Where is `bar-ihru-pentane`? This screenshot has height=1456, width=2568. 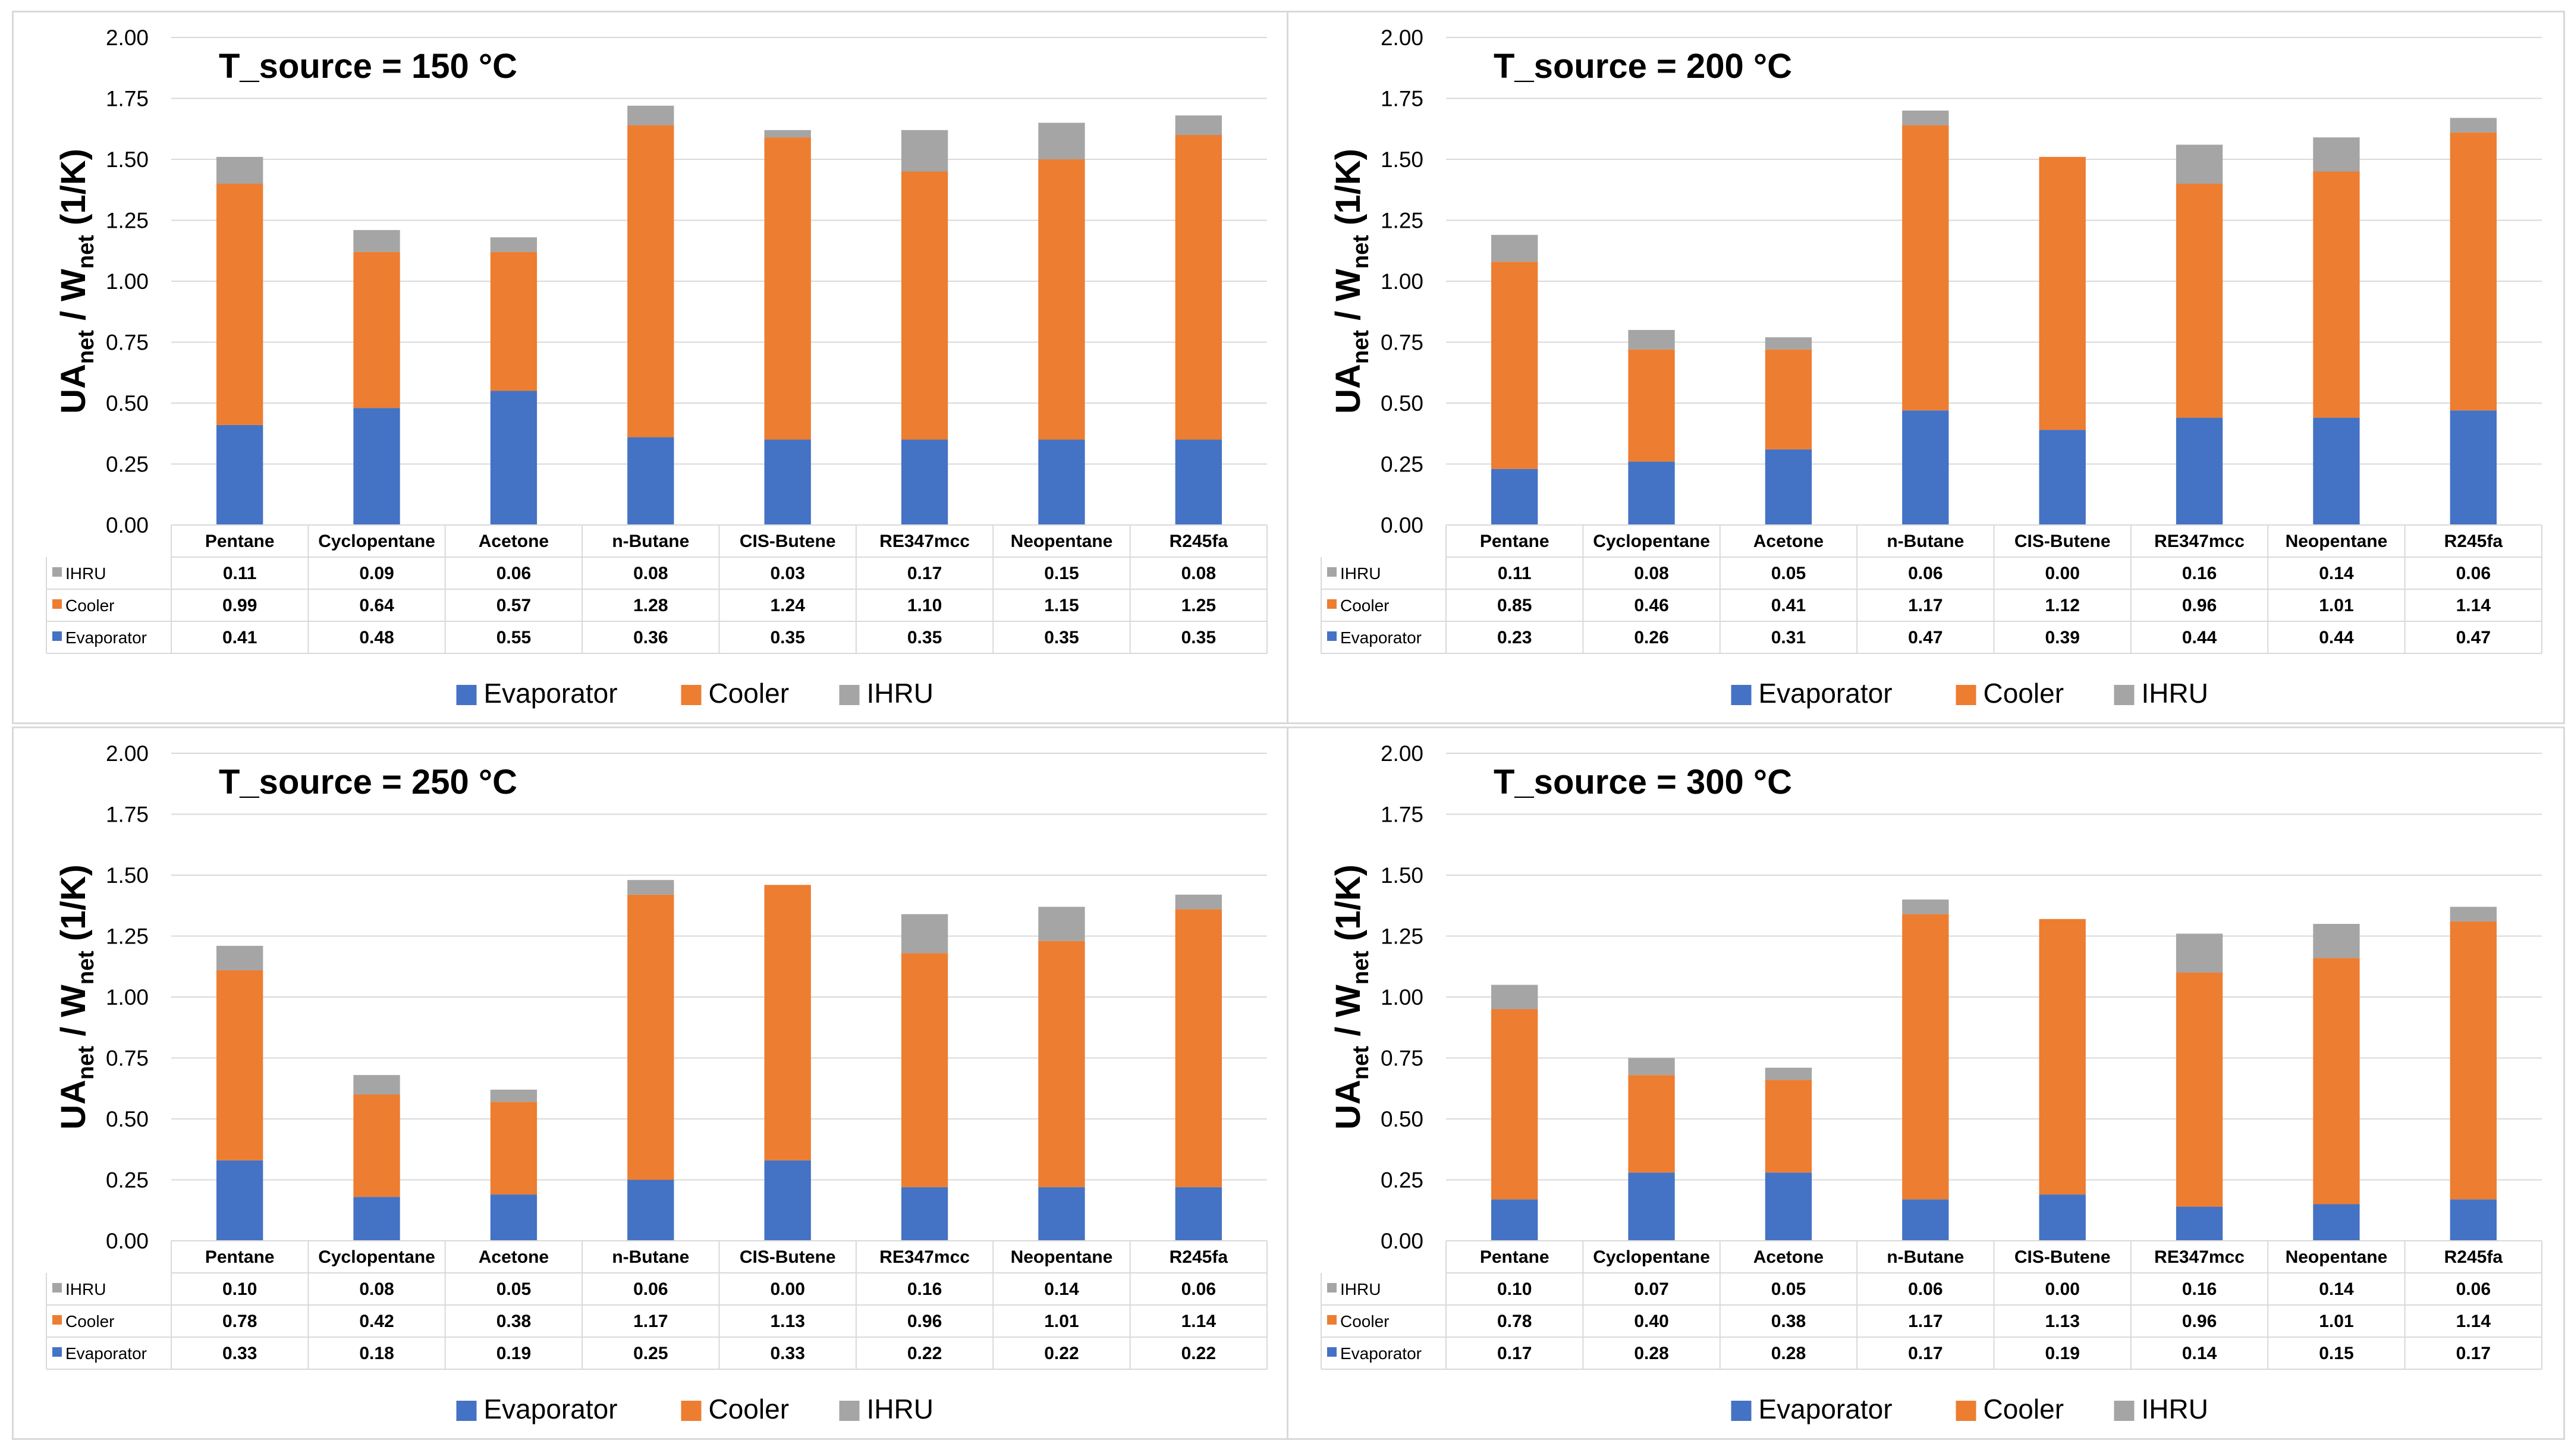
bar-ihru-pentane is located at coordinates (239, 170).